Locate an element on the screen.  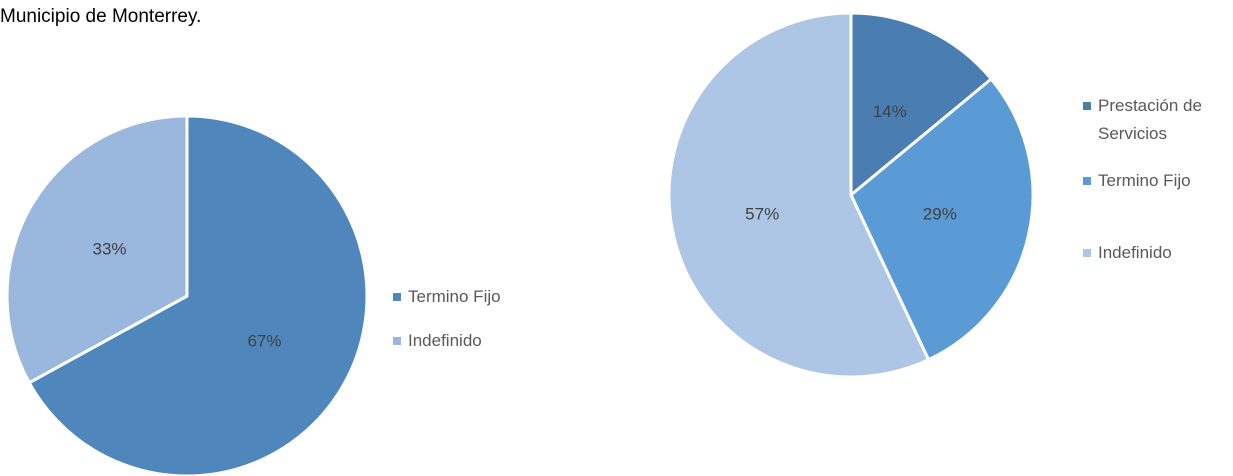
data-label: 29% is located at coordinates (940, 213).